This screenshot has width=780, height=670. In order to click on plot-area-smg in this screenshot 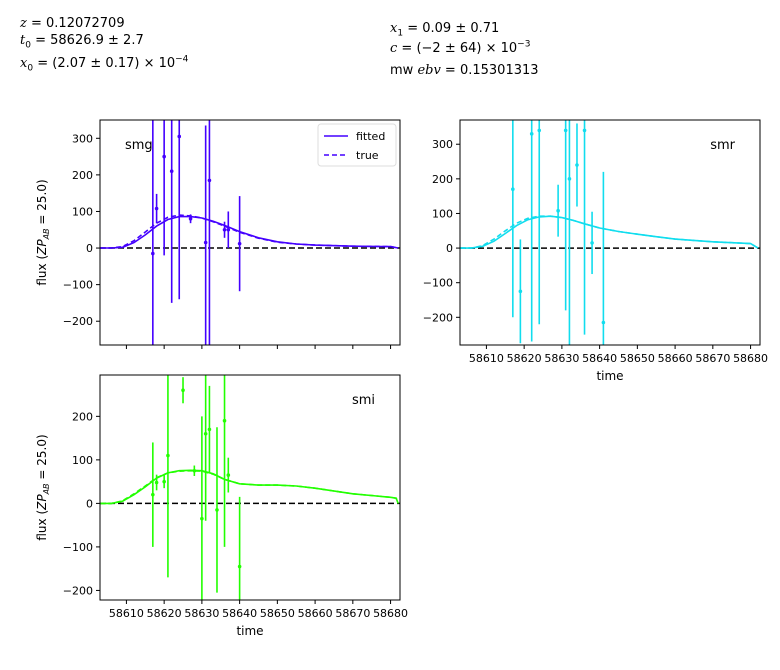, I will do `click(250, 232)`.